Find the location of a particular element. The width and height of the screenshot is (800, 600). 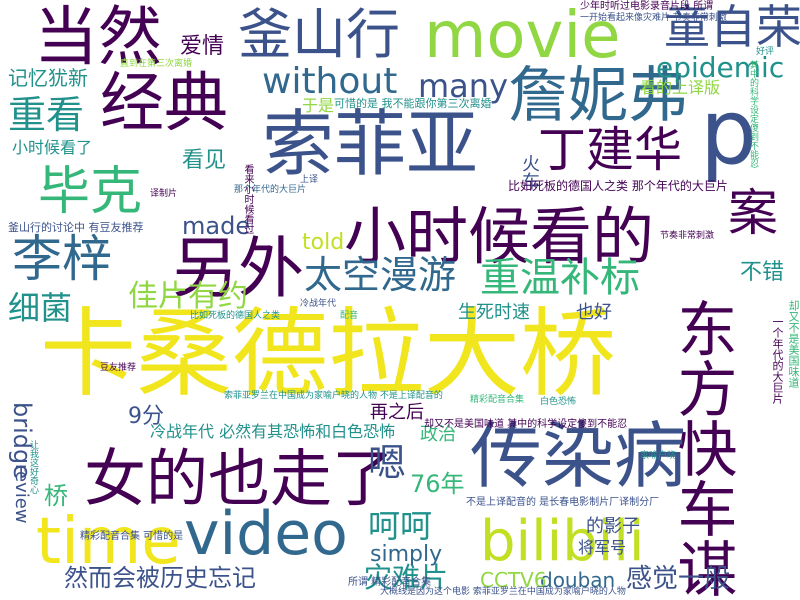

cloud-word: 将军号 is located at coordinates (602, 547).